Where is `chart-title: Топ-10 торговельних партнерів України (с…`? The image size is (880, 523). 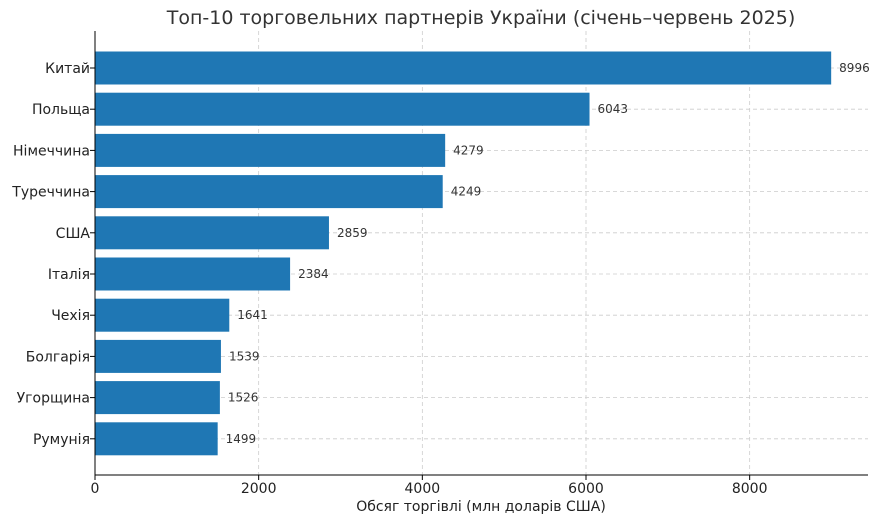 chart-title: Топ-10 торговельних партнерів України (с… is located at coordinates (481, 18).